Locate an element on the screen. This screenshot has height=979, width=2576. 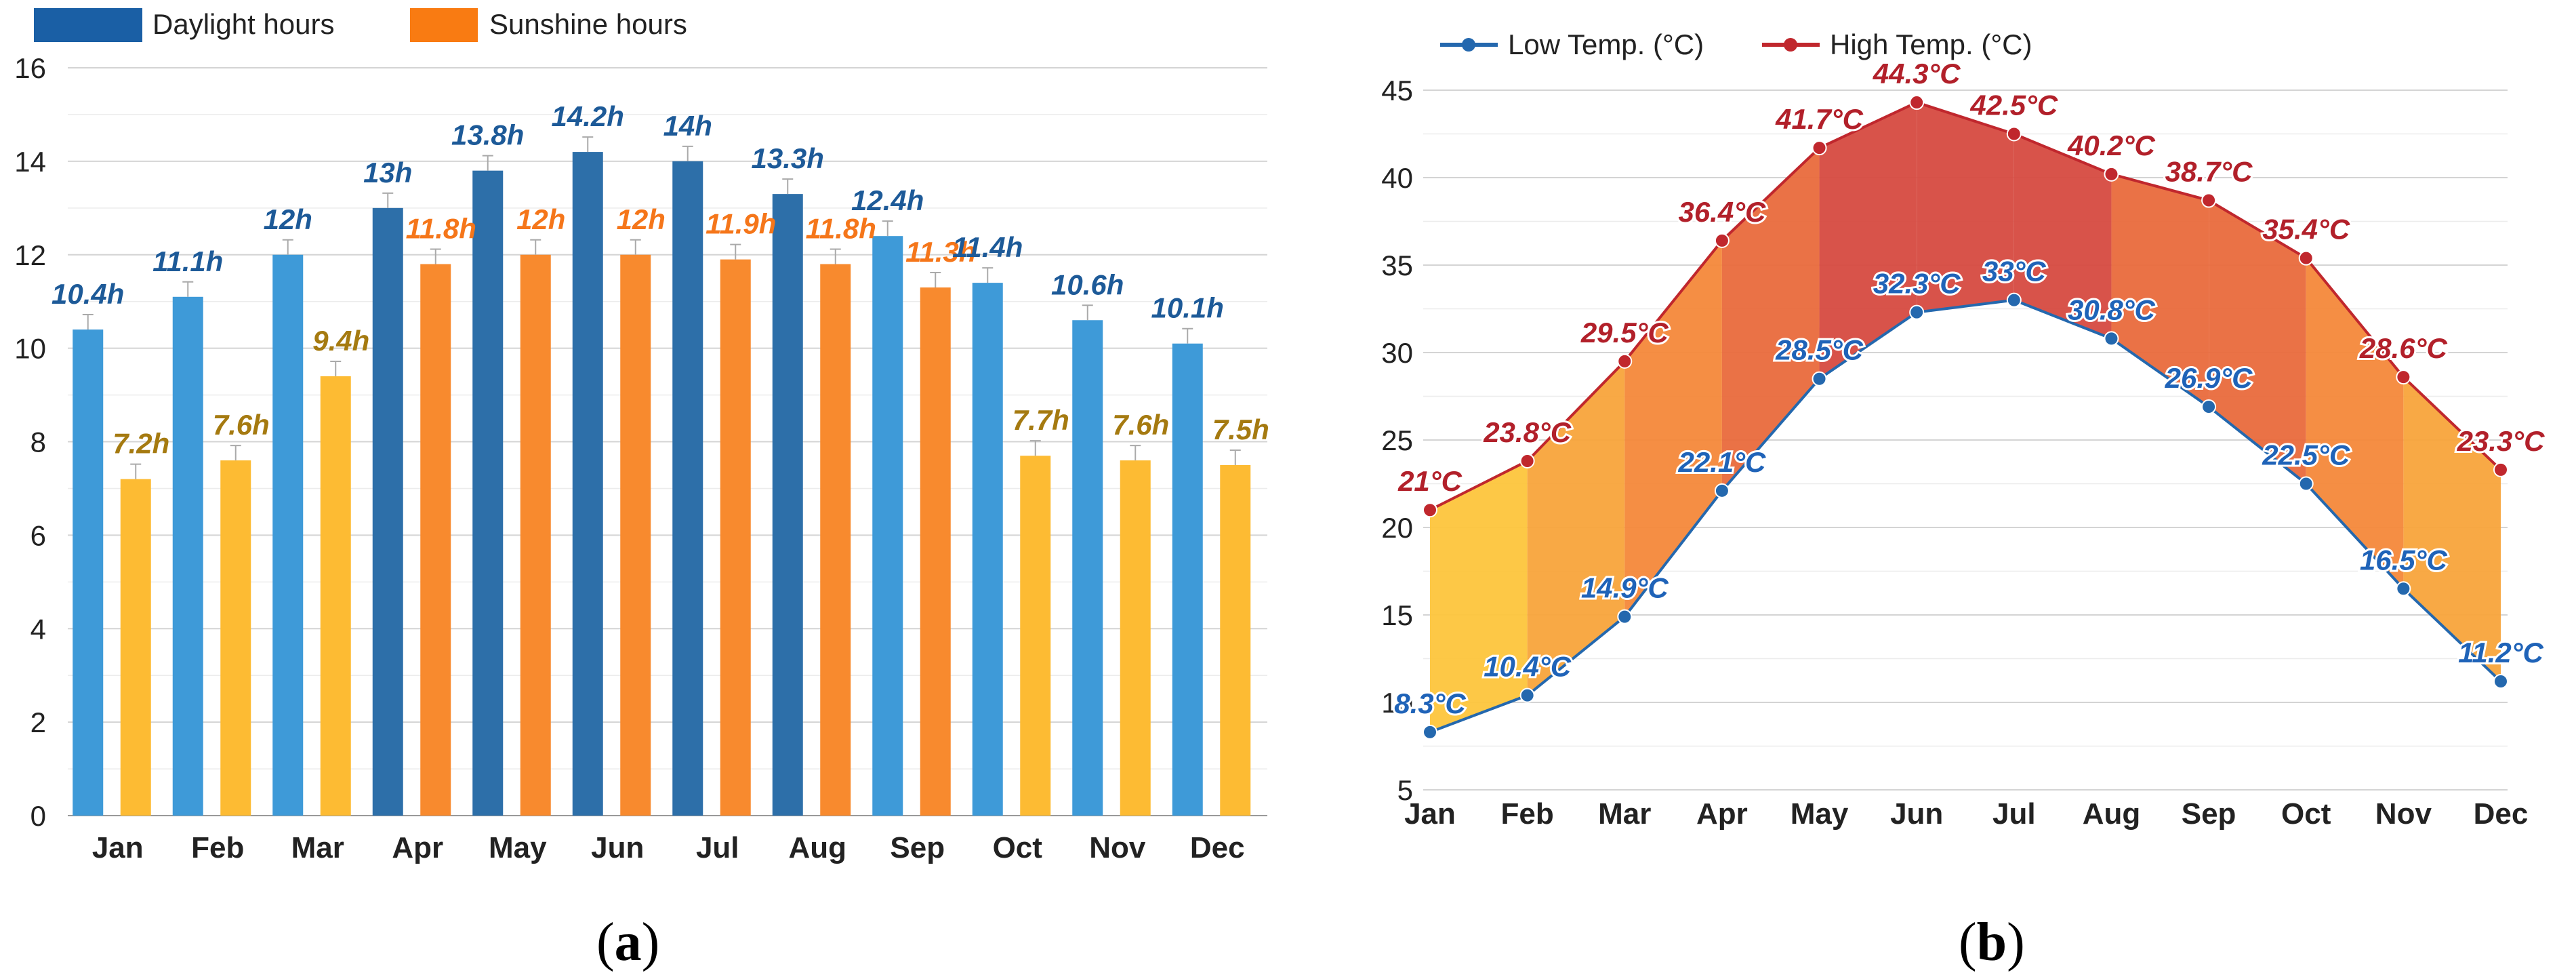
low-temp-data-label: 22.5°C is located at coordinates (2306, 455).